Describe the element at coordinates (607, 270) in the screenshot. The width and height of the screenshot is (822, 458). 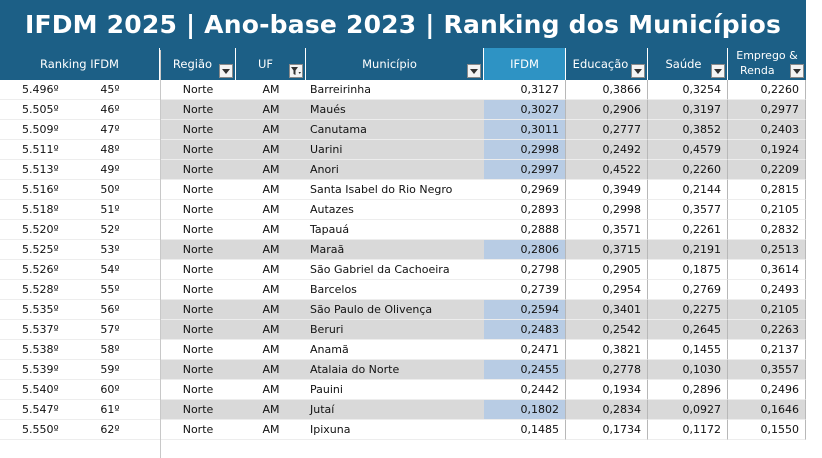
I see `cell-educacao: 0,2905` at that location.